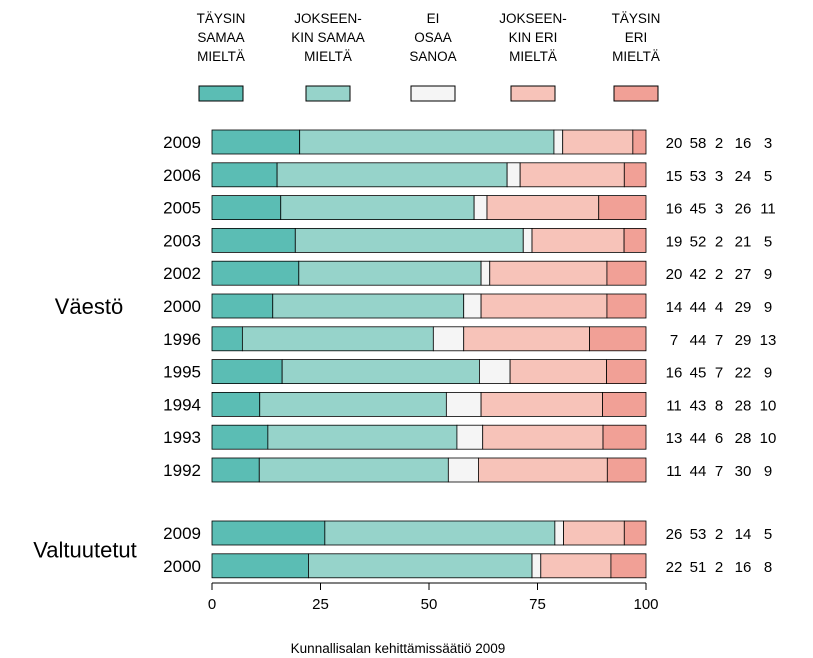 The image size is (813, 658). What do you see at coordinates (221, 56) in the screenshot?
I see `legend-label-1-line-3: MIELTÄ` at bounding box center [221, 56].